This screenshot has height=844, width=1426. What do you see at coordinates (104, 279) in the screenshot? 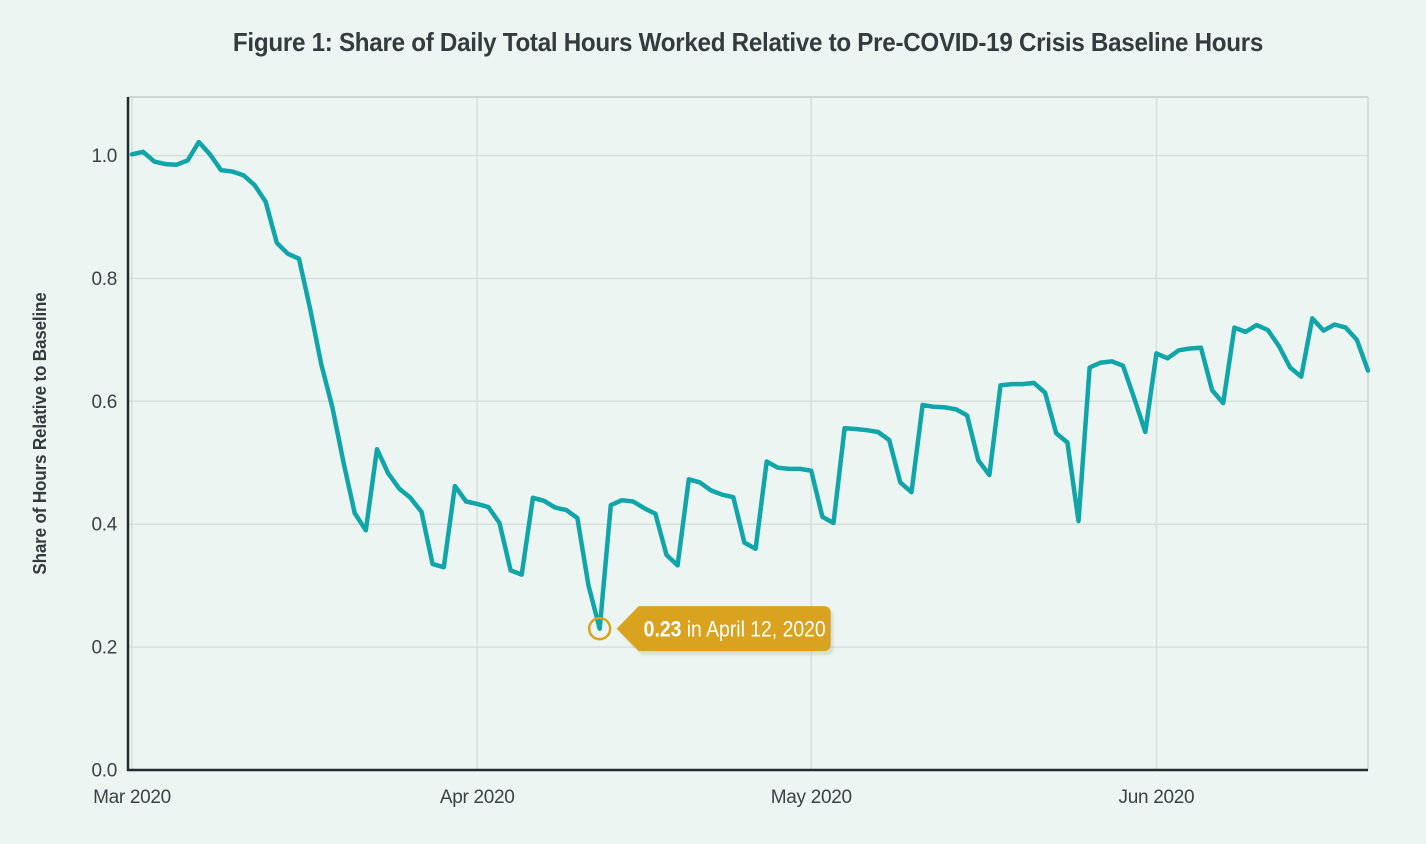
I see `y-tick-label: 0.8` at bounding box center [104, 279].